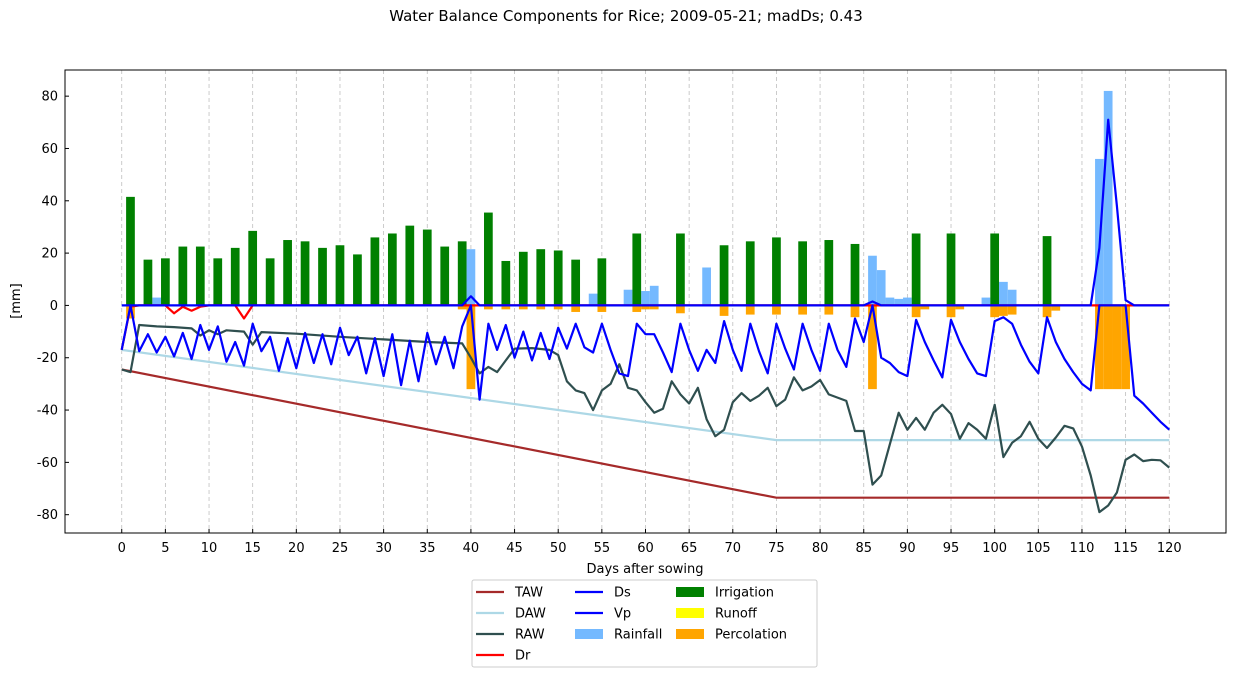 This screenshot has width=1236, height=678. Describe the element at coordinates (736, 614) in the screenshot. I see `legend-label-runoff: Runoff` at that location.